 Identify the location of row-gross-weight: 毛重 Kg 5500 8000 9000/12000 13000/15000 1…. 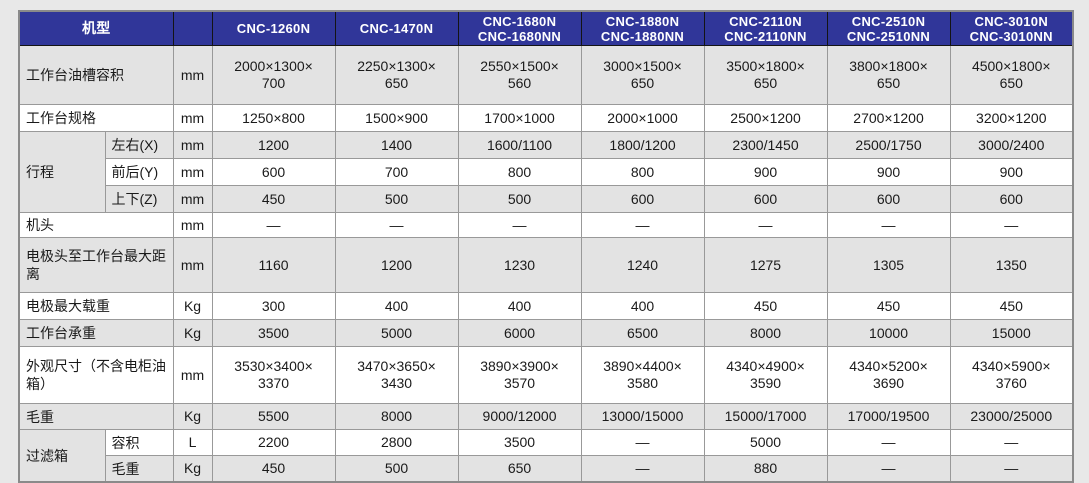
(546, 416).